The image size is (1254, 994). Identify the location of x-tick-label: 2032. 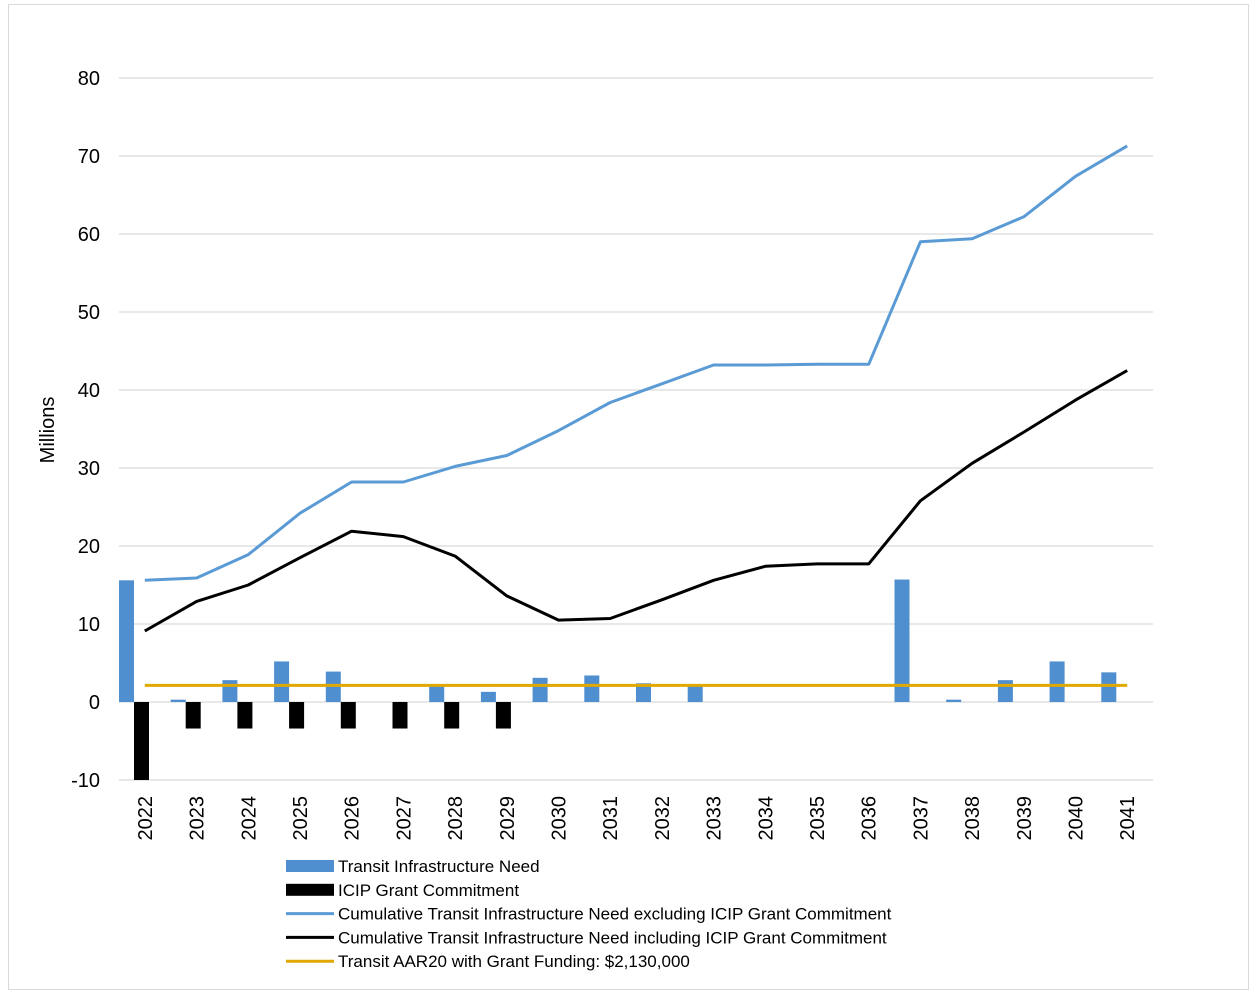
(663, 818).